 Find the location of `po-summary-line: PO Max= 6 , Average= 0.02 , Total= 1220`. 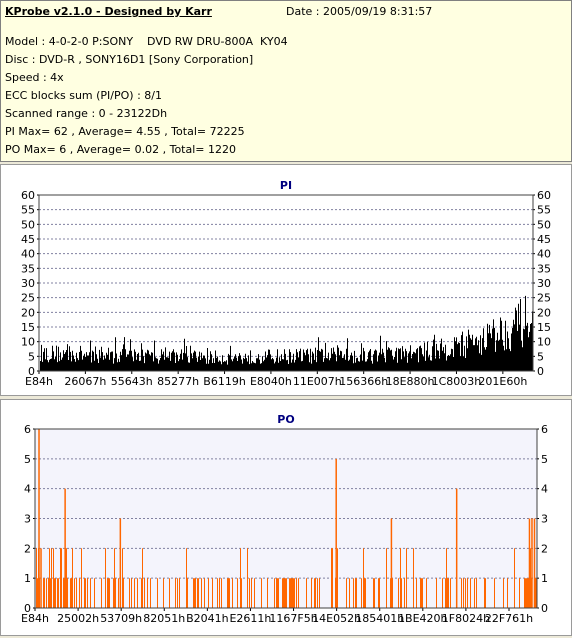

po-summary-line: PO Max= 6 , Average= 0.02 , Total= 1220 is located at coordinates (120, 149).